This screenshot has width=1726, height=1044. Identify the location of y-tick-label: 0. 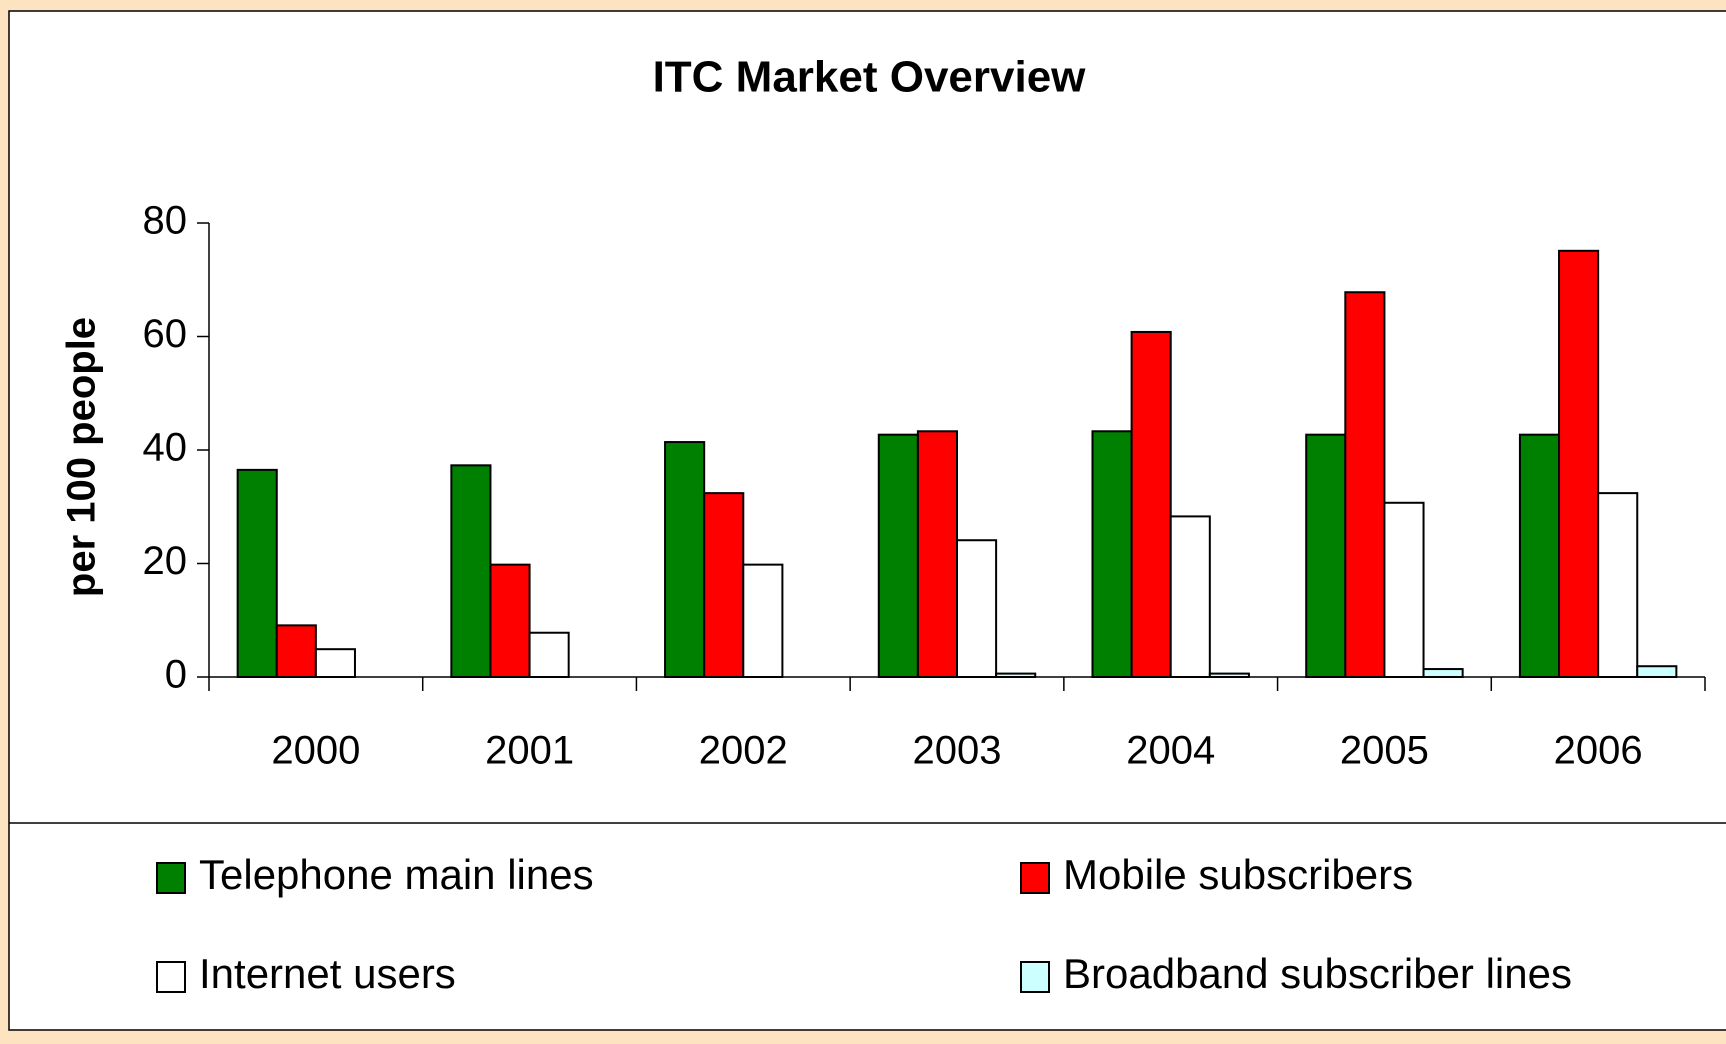
(176, 675).